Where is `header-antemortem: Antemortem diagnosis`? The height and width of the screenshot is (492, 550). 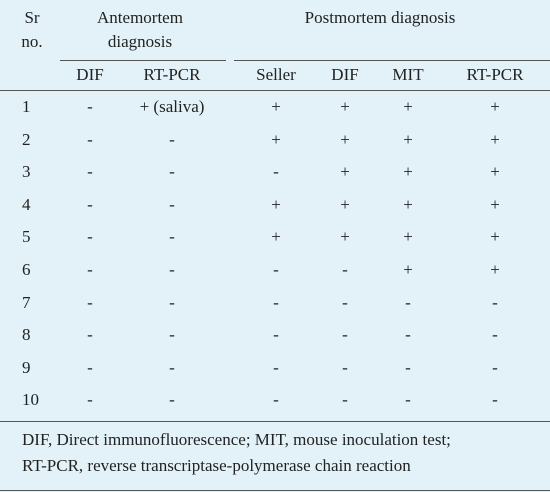
header-antemortem: Antemortem diagnosis is located at coordinates (140, 29).